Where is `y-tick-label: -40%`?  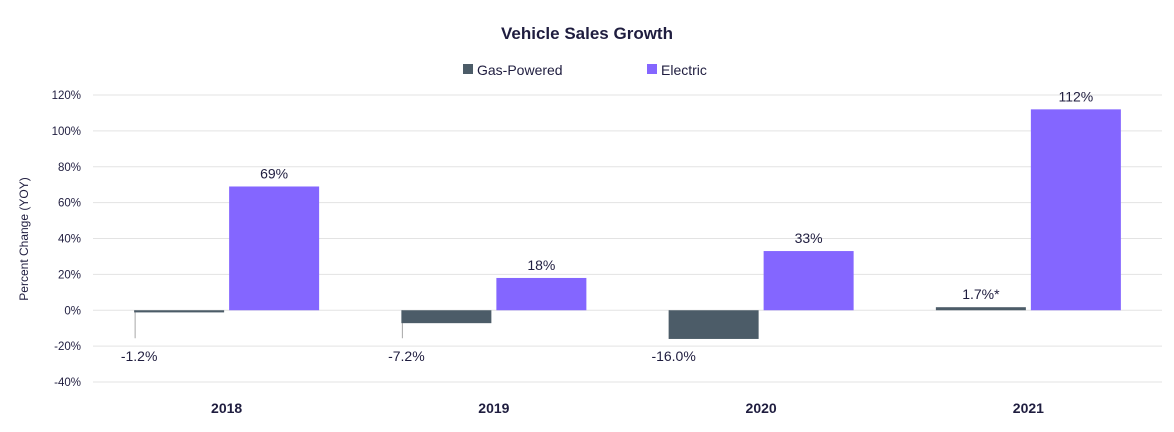 y-tick-label: -40% is located at coordinates (67, 383).